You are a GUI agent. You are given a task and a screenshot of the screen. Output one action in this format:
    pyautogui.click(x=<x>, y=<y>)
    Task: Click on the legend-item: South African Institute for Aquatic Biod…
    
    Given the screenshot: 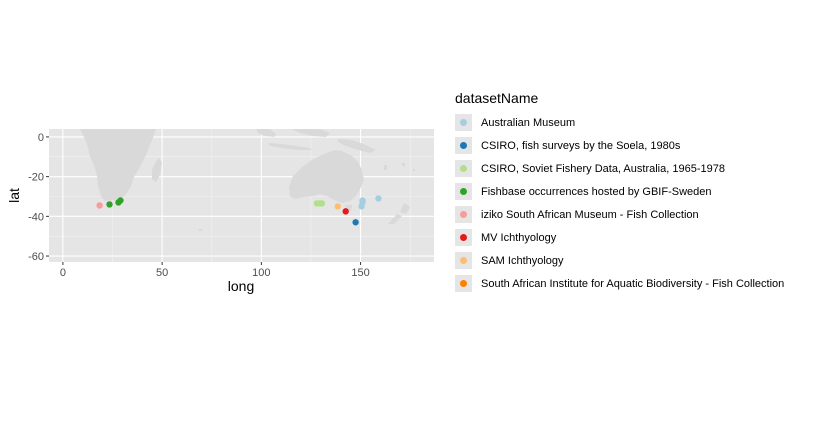 What is the action you would take?
    pyautogui.click(x=619, y=283)
    